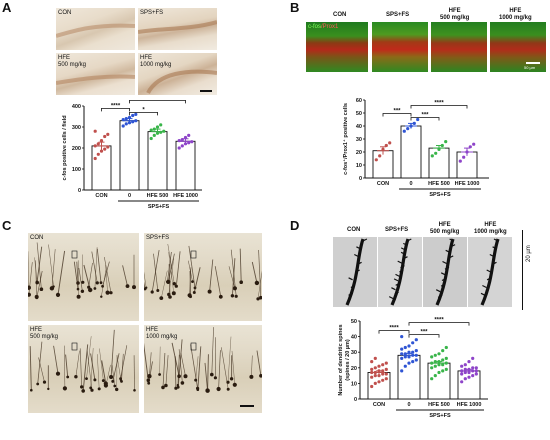 This screenshot has height=440, width=550. Describe the element at coordinates (162, 333) in the screenshot. I see `micro-label-c-hfe1000: HFE 1000 mg/kg` at that location.